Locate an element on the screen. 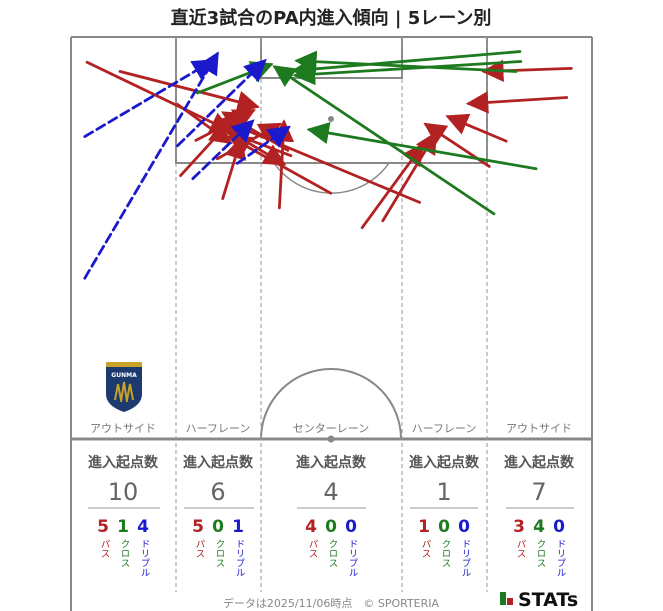 Image resolution: width=663 pixels, height=611 pixels. stat-dribble-count-2: 0 is located at coordinates (351, 527).